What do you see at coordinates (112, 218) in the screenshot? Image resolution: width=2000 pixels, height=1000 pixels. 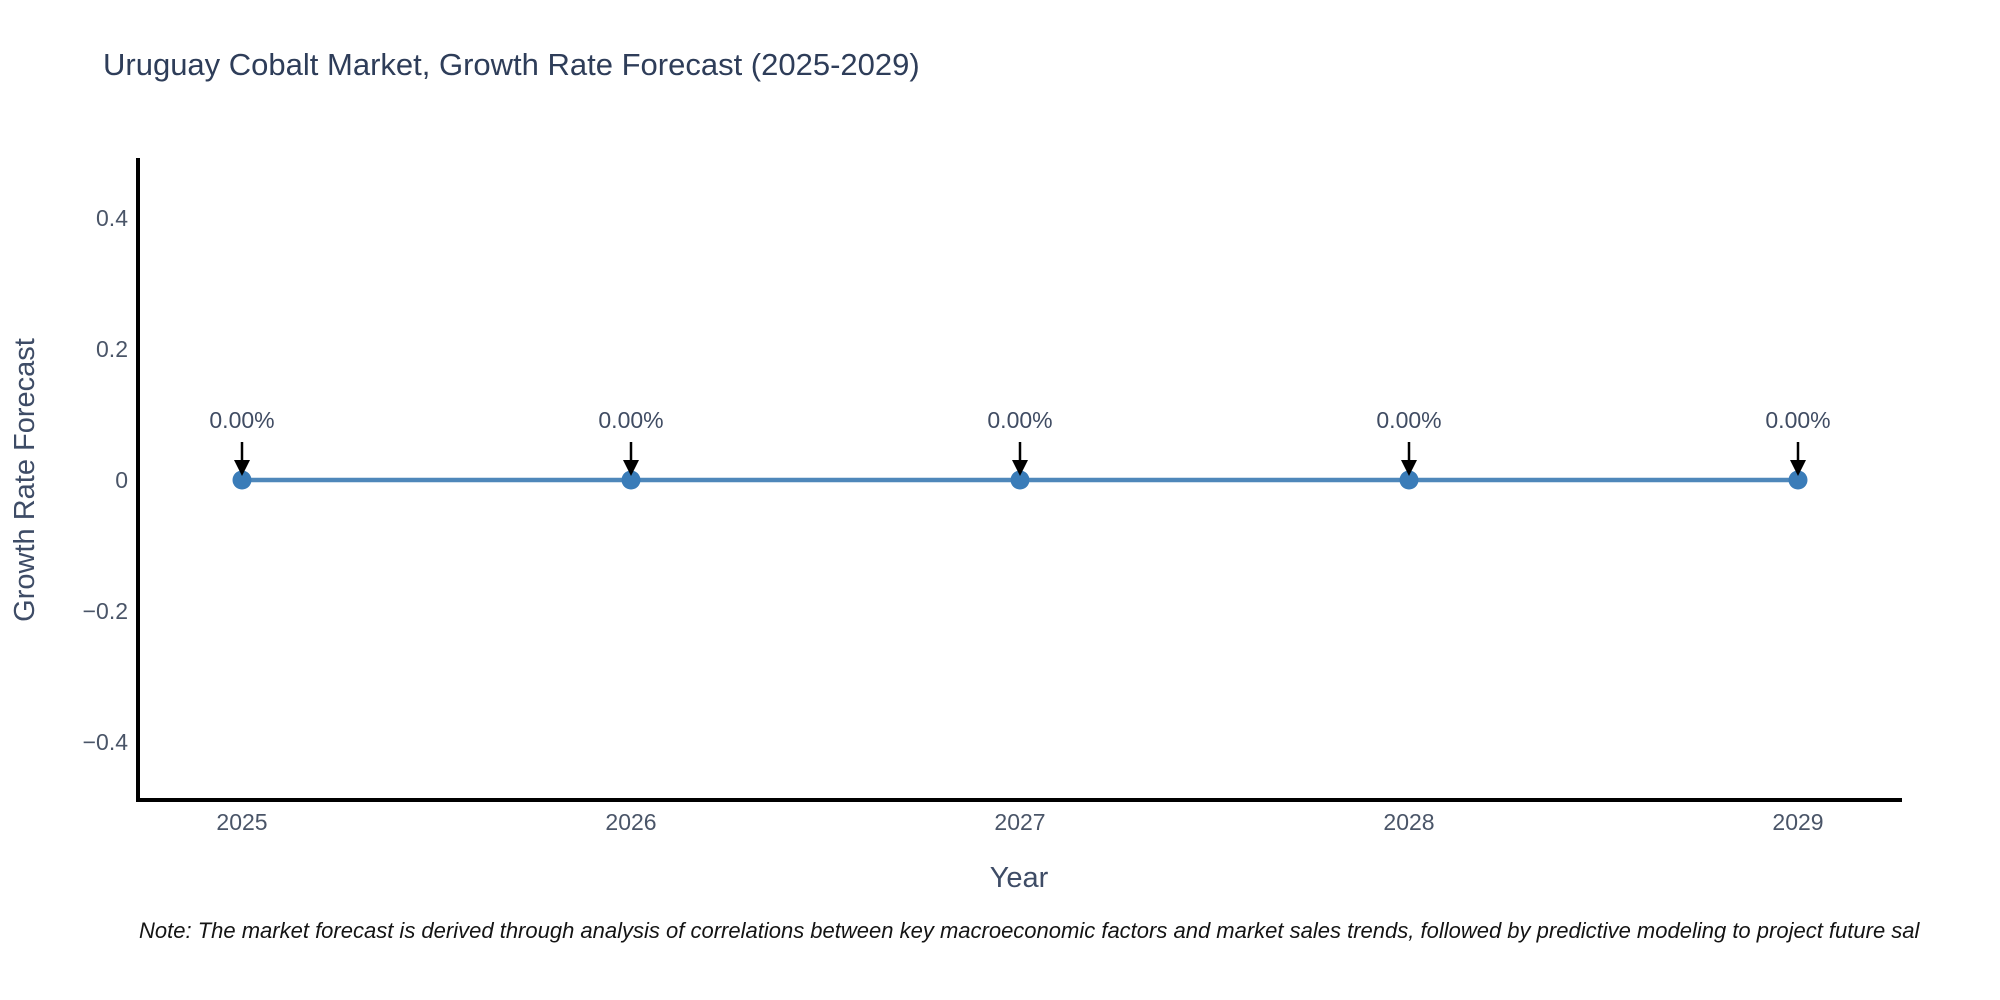 I see `y-tick-label: 0.4` at bounding box center [112, 218].